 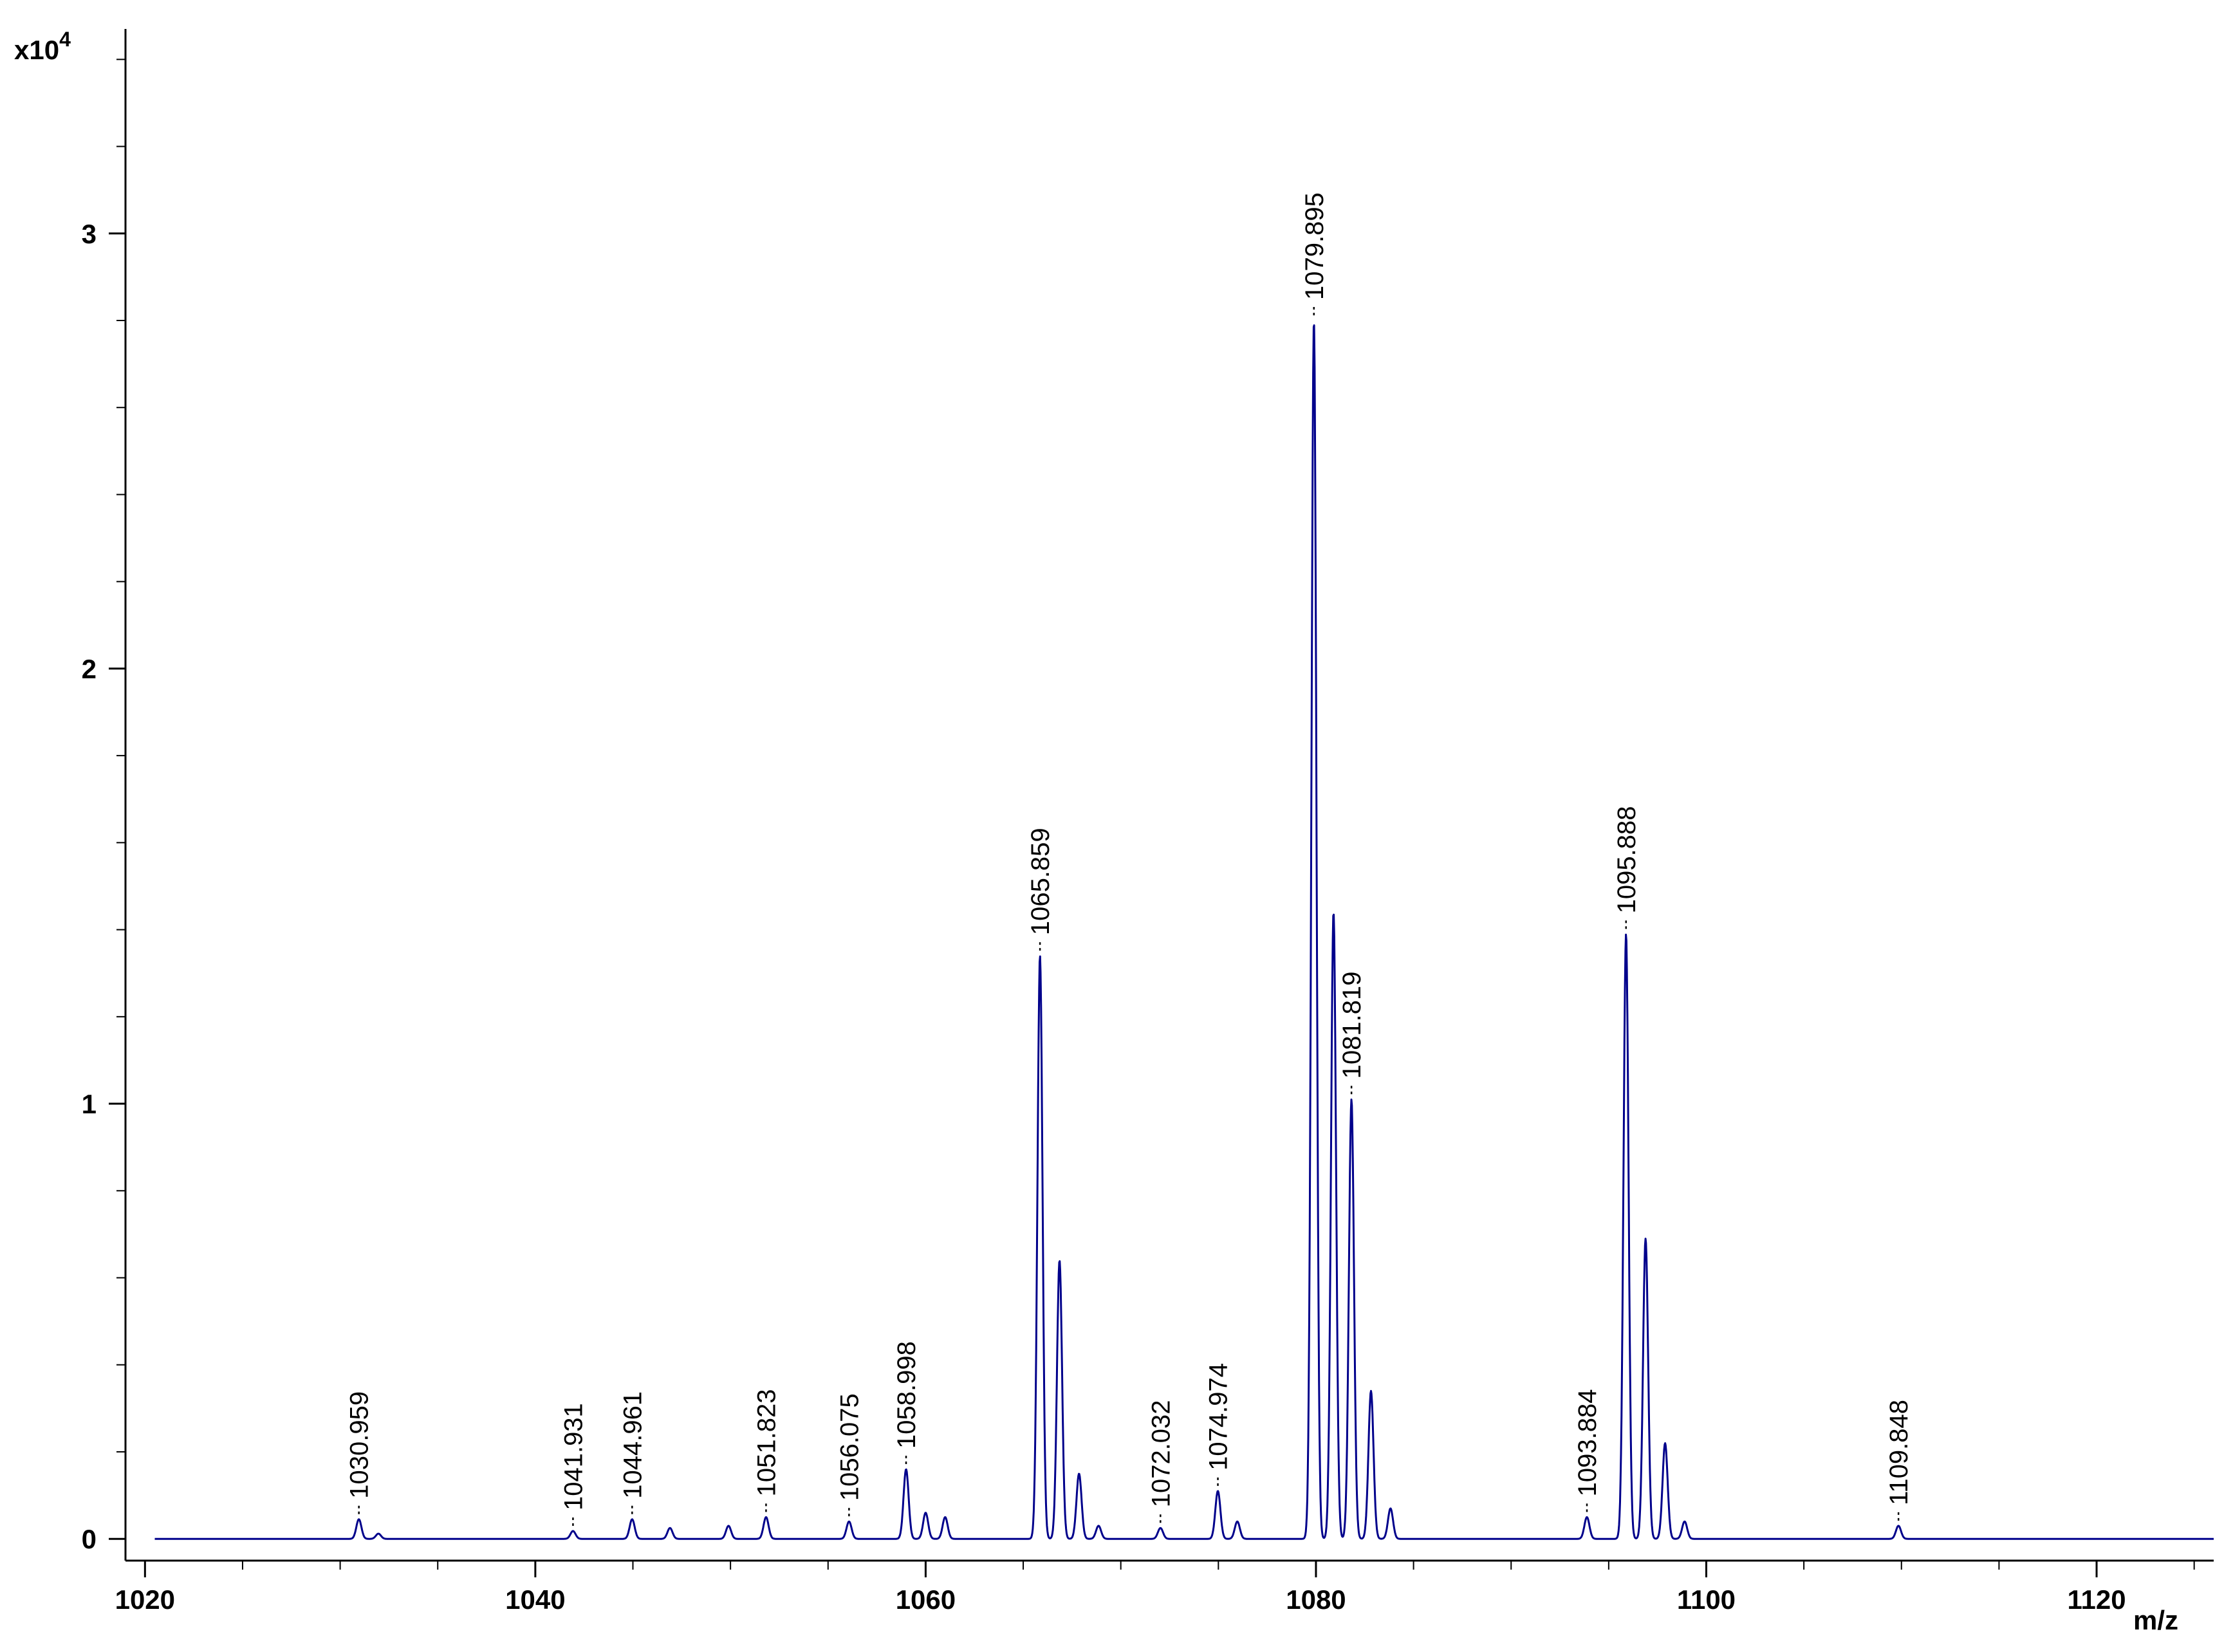 What do you see at coordinates (1120, 1588) in the screenshot?
I see `x-ticks: 1020 1040 1060 1080 1100 1120` at bounding box center [1120, 1588].